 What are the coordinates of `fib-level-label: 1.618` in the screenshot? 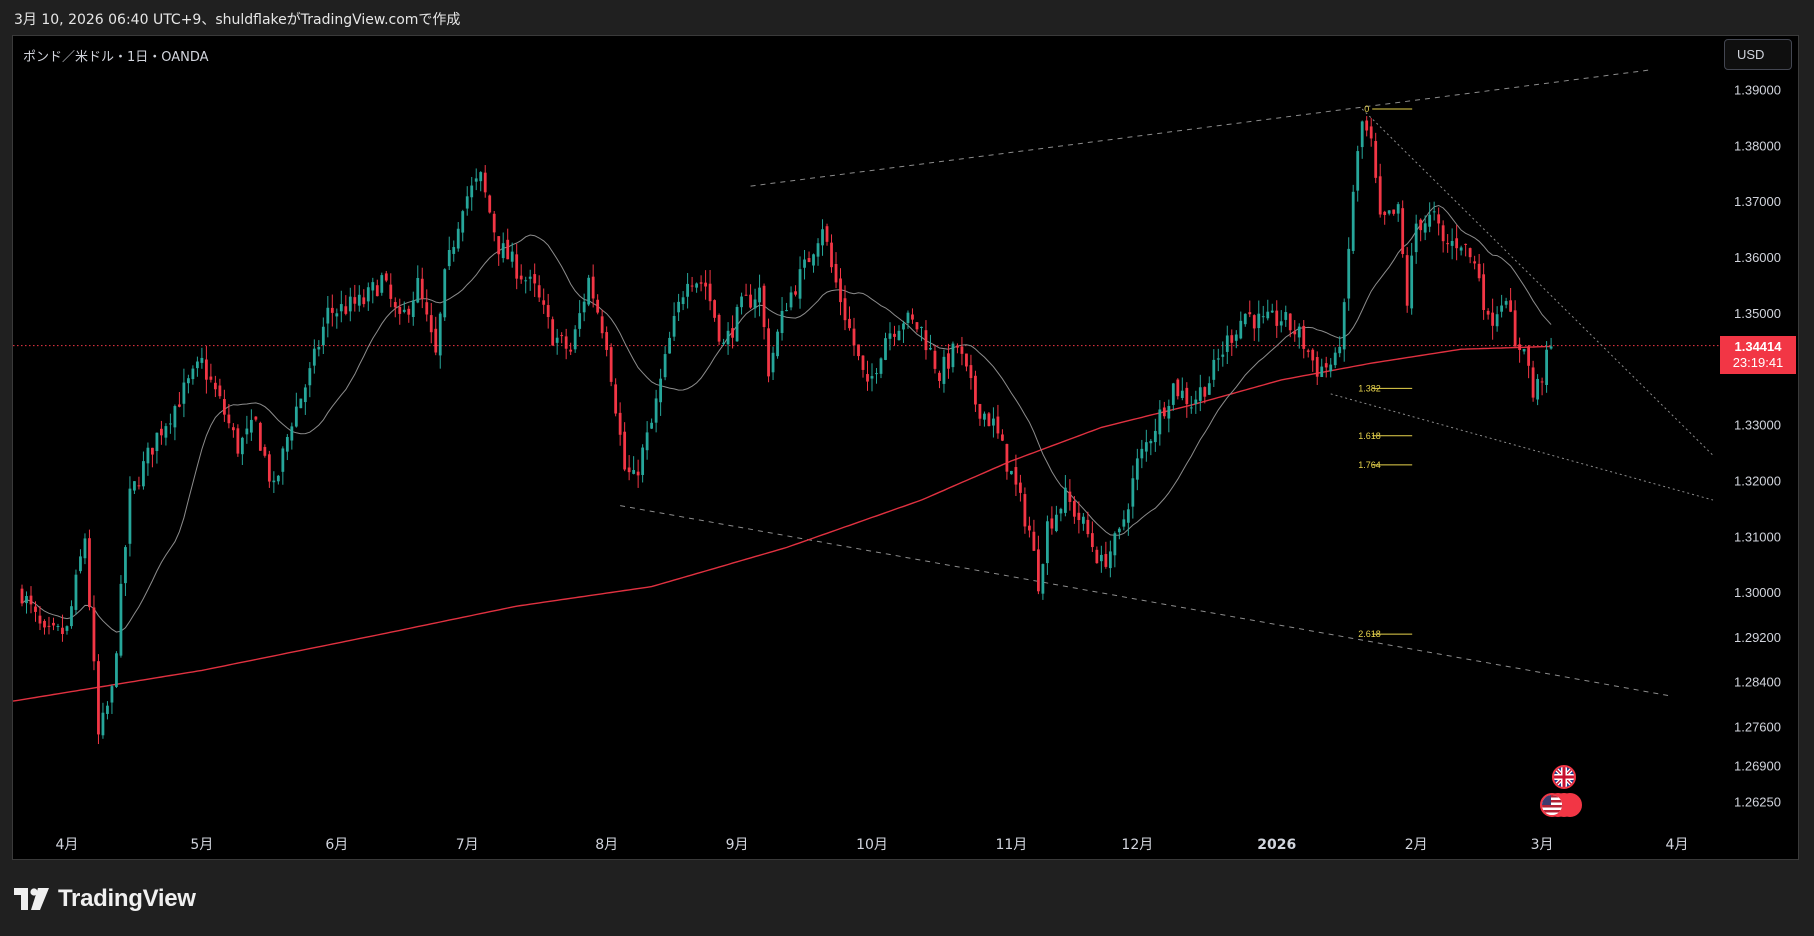 It's located at (1369, 436).